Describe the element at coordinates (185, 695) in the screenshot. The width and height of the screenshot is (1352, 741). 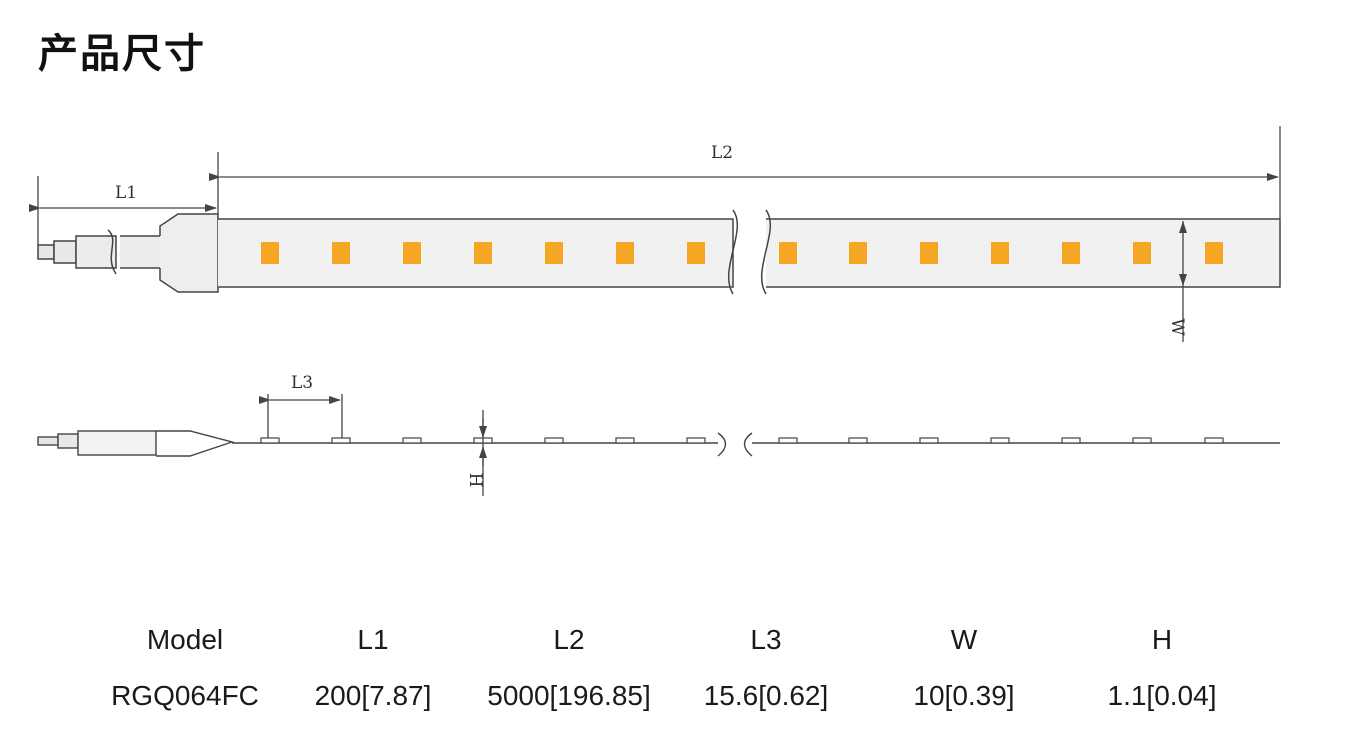
I see `cell-model: RGQ064FC` at that location.